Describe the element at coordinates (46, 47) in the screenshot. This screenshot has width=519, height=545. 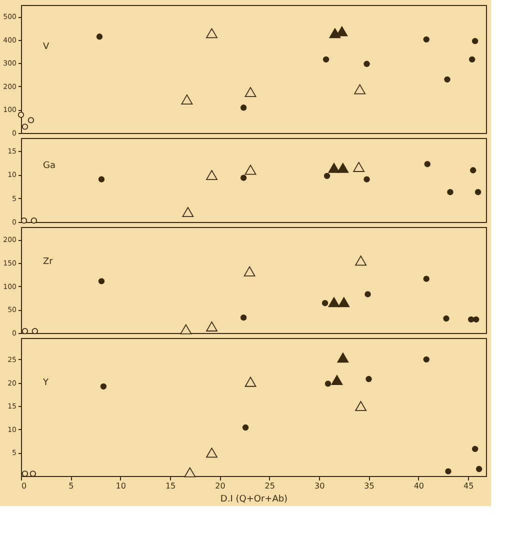
I see `y-axis-title: V` at that location.